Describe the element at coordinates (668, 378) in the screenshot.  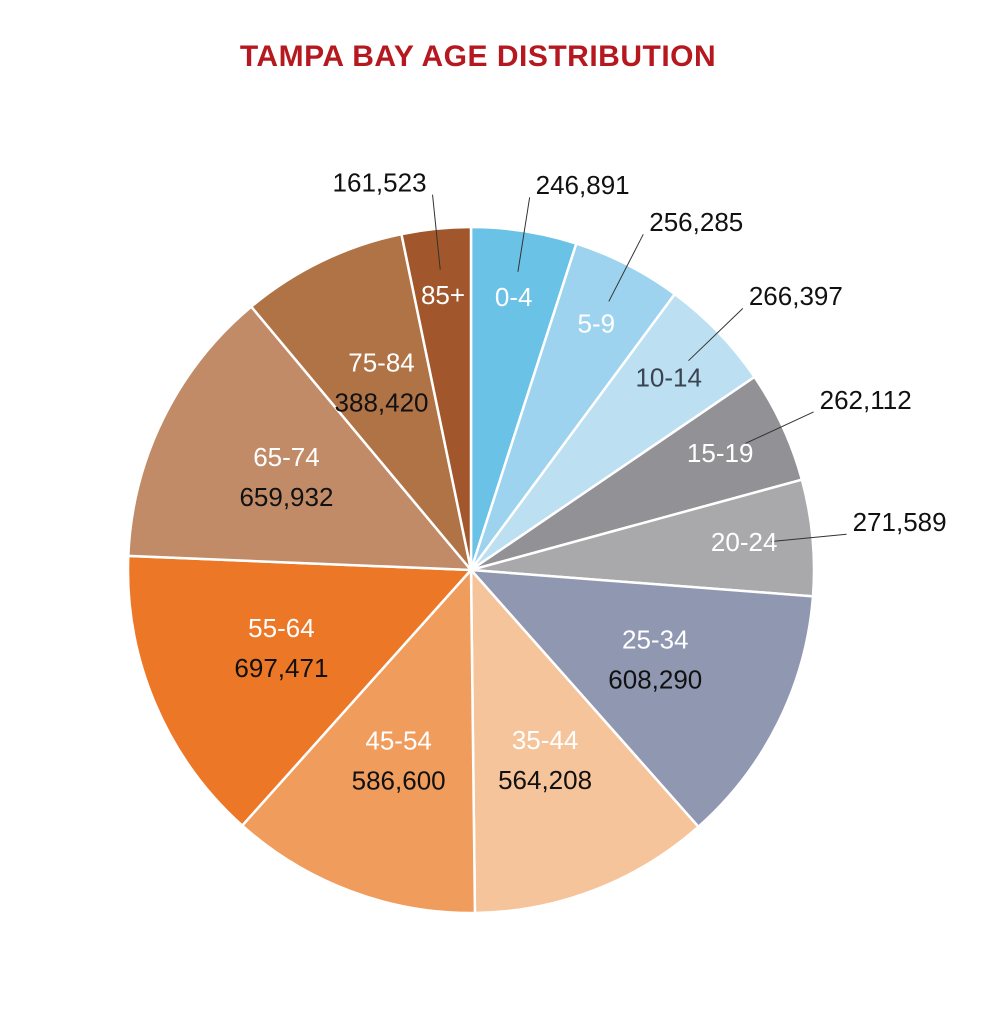
I see `slice-category-label-10-14: 10-14` at that location.